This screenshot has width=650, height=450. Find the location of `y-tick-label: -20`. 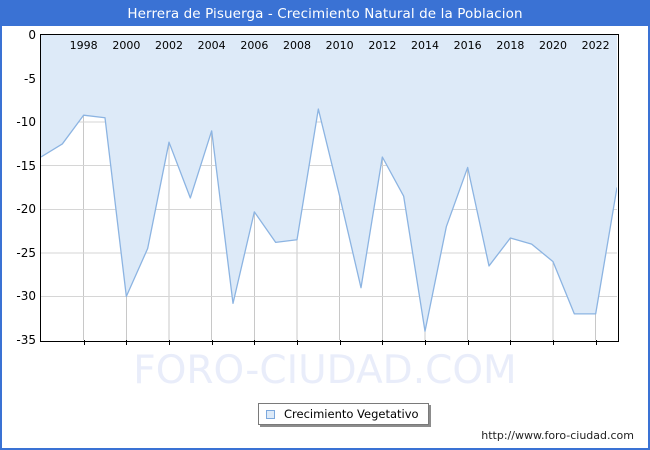

y-tick-label: -20 is located at coordinates (26, 209).